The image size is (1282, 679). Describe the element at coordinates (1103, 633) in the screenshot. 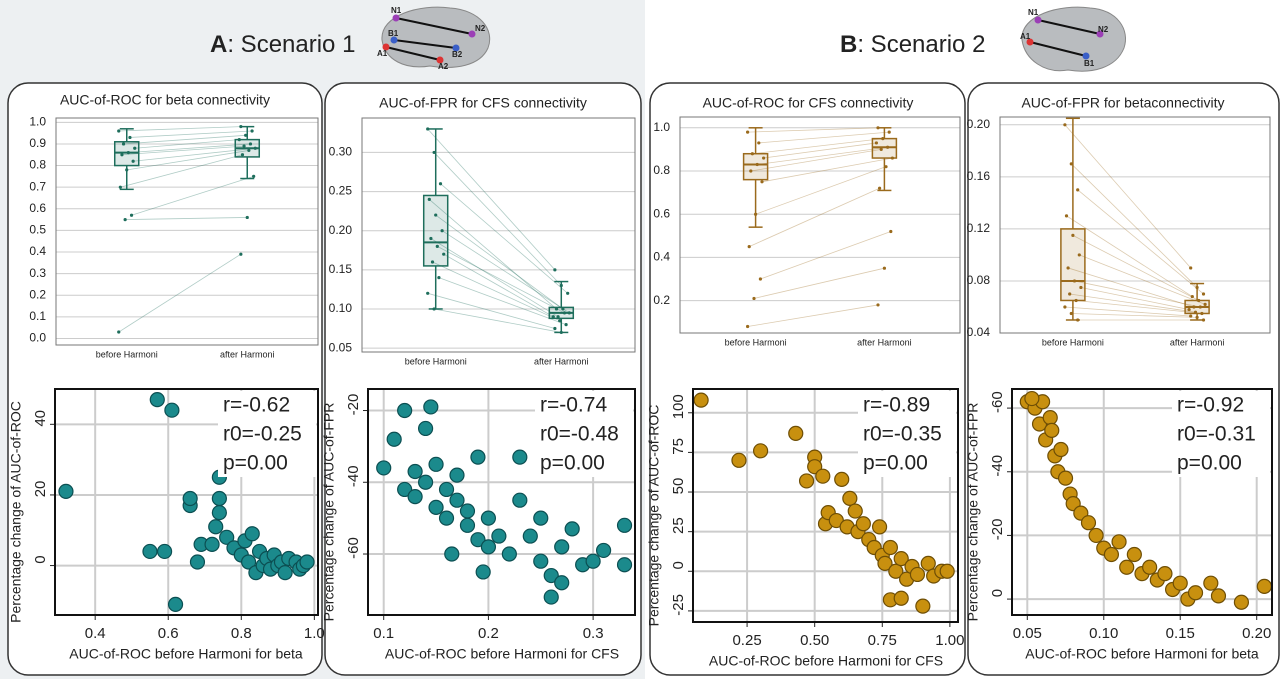

I see `x-tick-label: 0.10` at that location.